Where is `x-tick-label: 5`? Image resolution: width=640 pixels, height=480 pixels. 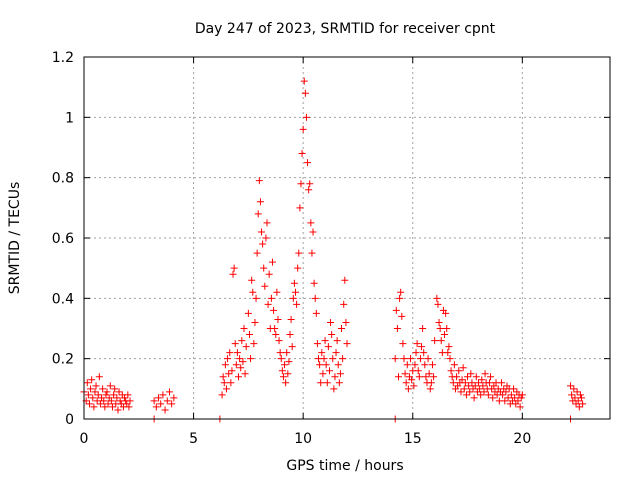 x-tick-label: 5 is located at coordinates (193, 439).